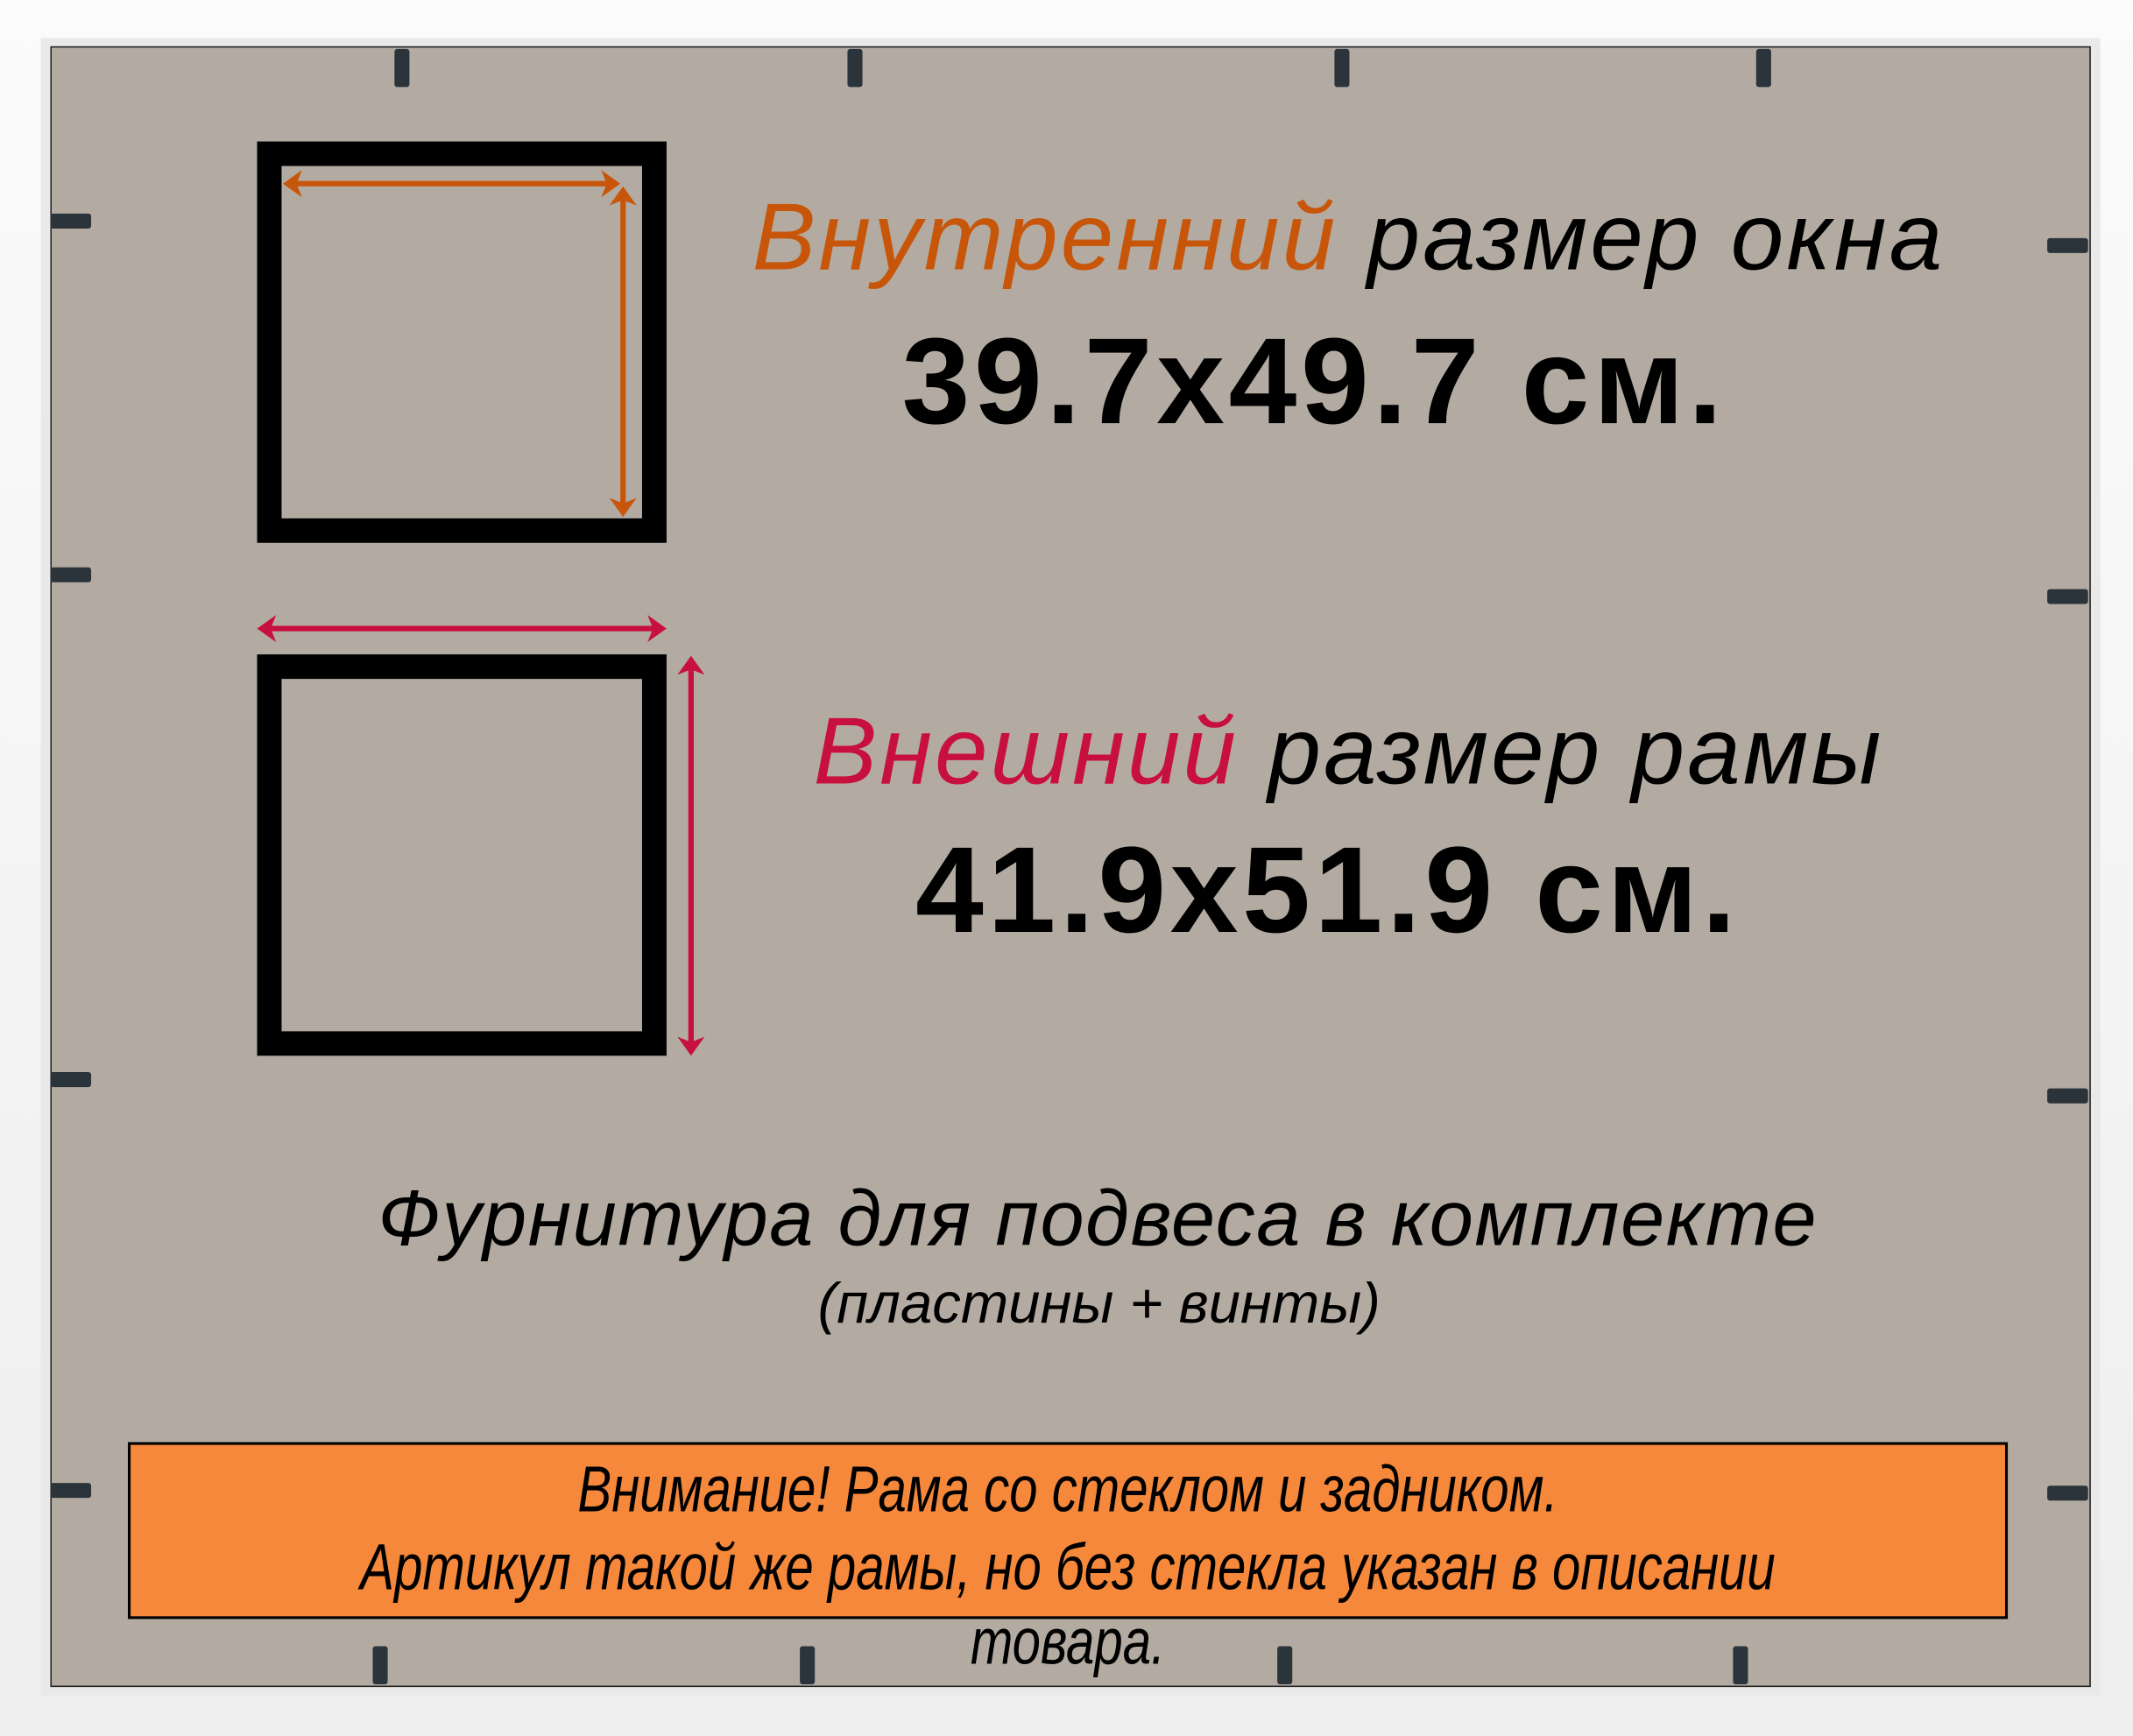 Image resolution: width=2133 pixels, height=1736 pixels. I want to click on inner-accent-word: Внутренний, so click(1045, 236).